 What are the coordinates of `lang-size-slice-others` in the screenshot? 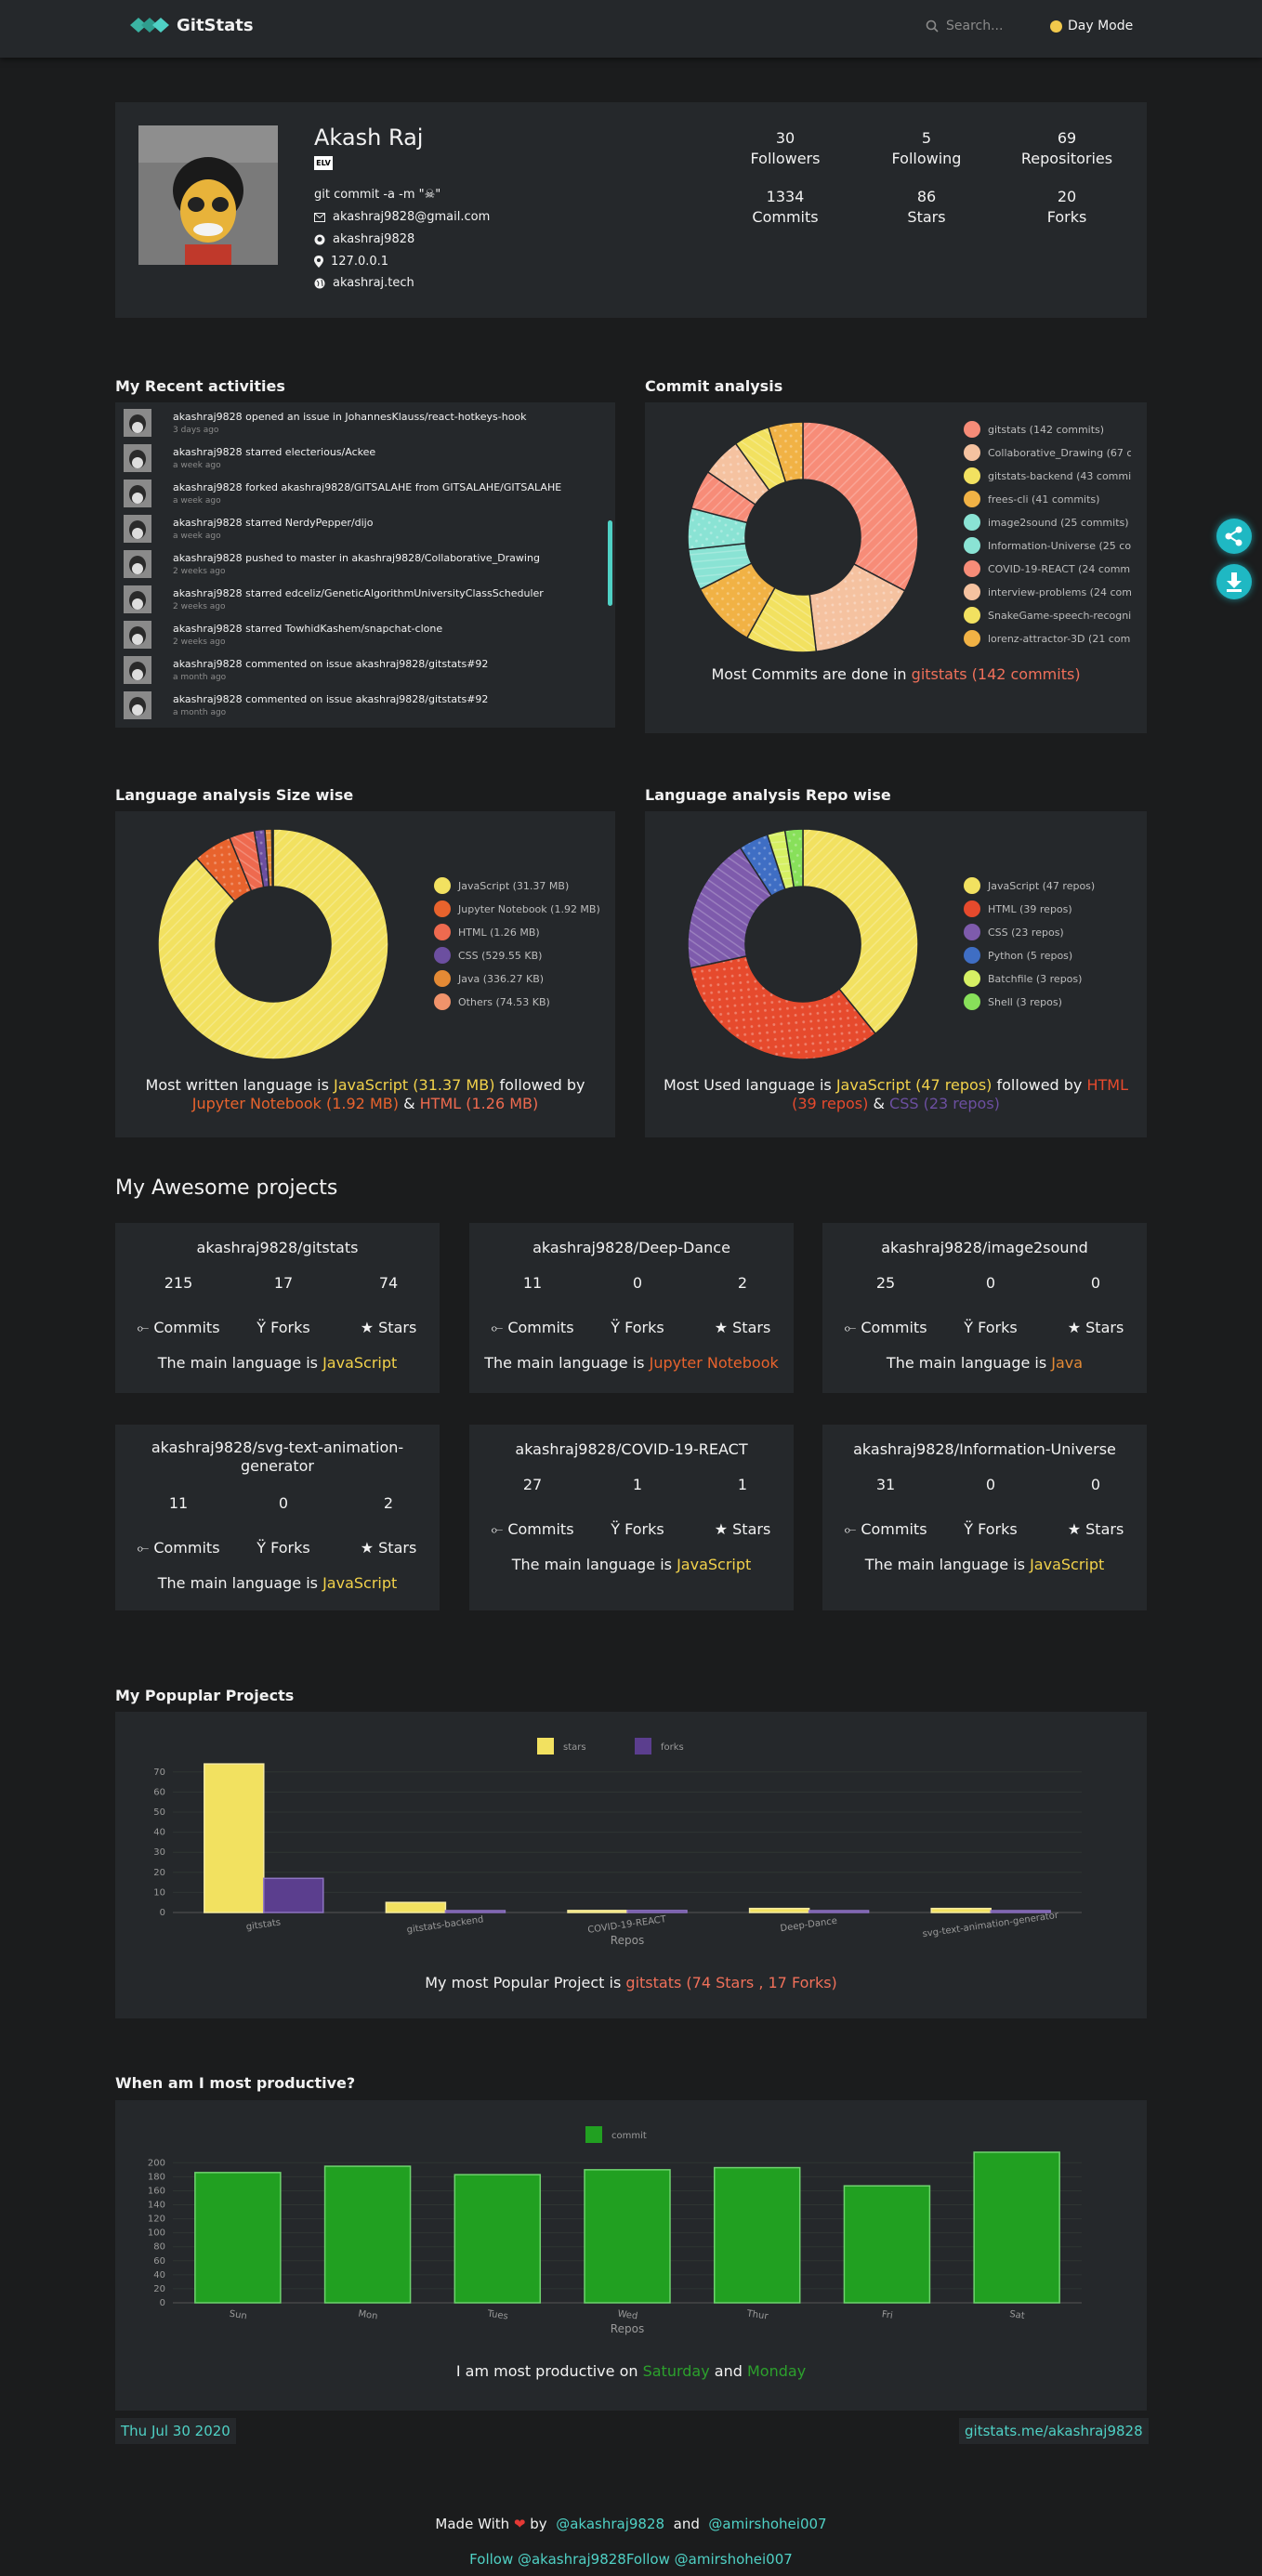 It's located at (272, 857).